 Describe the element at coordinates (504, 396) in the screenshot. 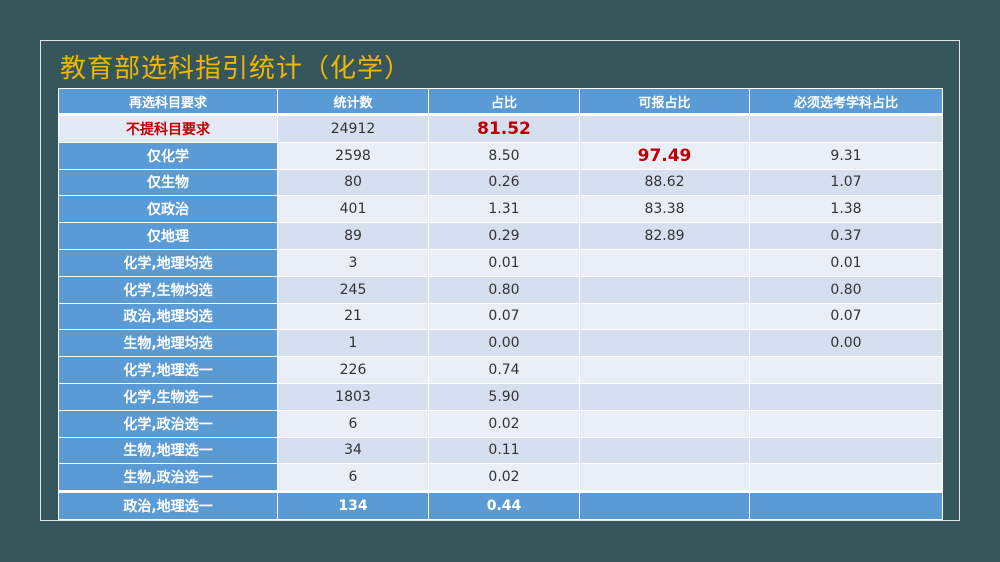

I see `table-cell: 5.90` at that location.